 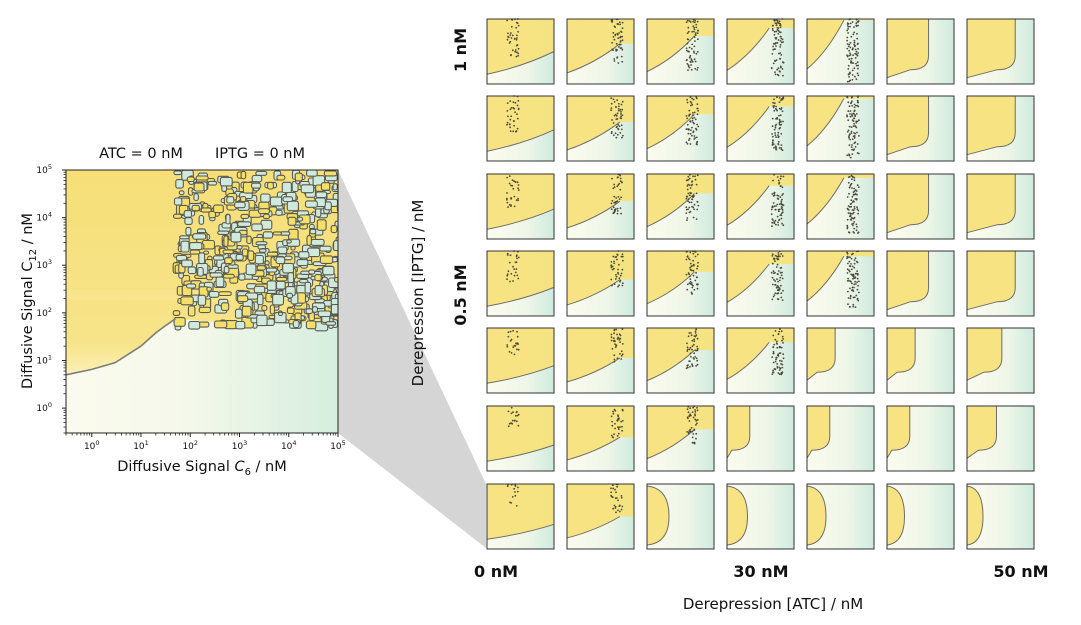 What do you see at coordinates (294, 443) in the screenshot?
I see `main-x-tick-exponent: 4` at bounding box center [294, 443].